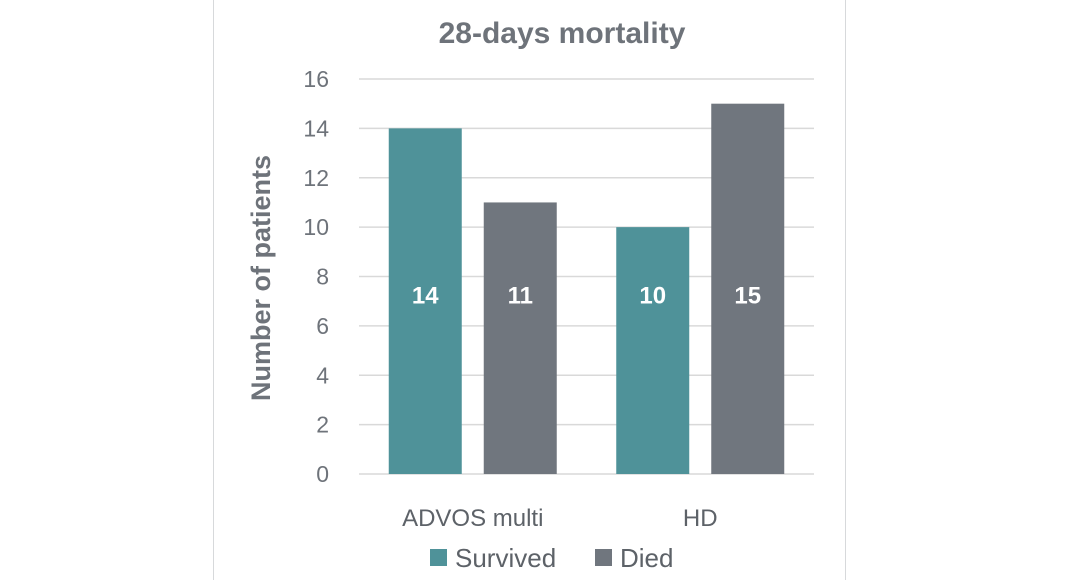 This screenshot has width=1068, height=580. I want to click on legend-swatch-survived, so click(438, 557).